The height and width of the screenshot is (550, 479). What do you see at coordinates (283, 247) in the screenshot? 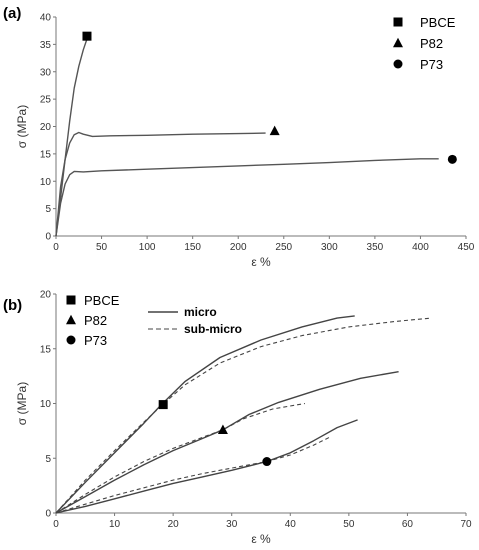
I see `x-tick-label: 250` at bounding box center [283, 247].